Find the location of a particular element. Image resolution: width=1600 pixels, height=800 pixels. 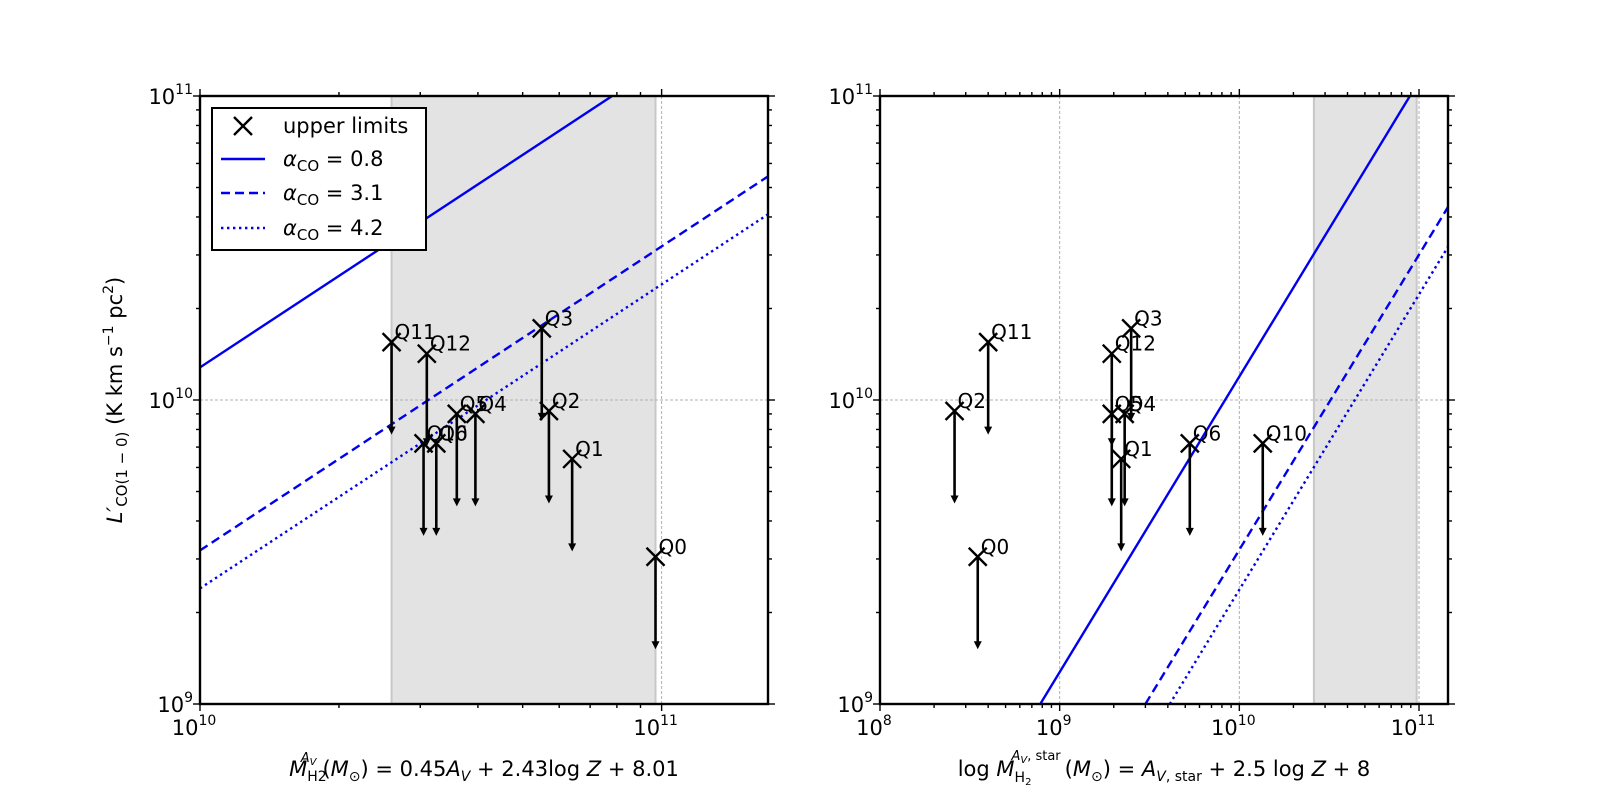

legend-label-alpha-4-2: αCO = 4.2 is located at coordinates (333, 230).